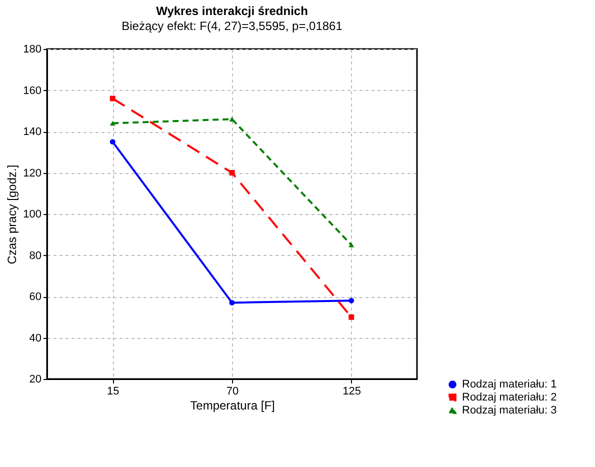  What do you see at coordinates (32, 50) in the screenshot?
I see `y-tick-label: 180` at bounding box center [32, 50].